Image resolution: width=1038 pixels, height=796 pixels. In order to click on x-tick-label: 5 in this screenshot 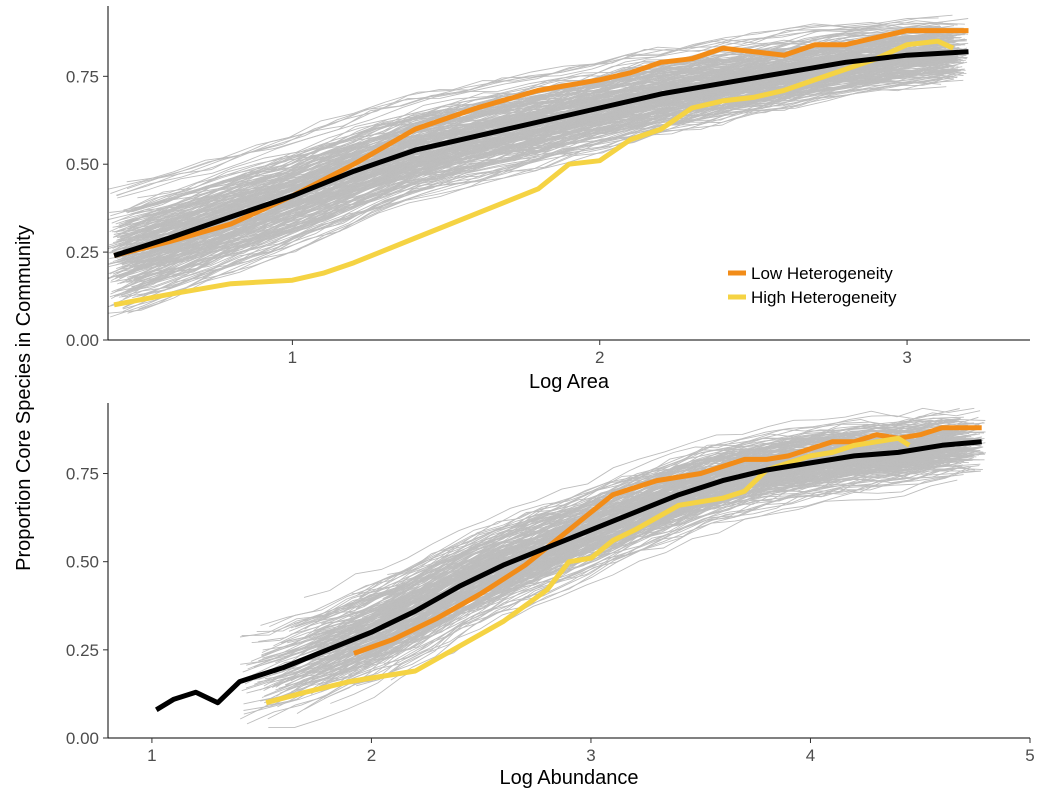, I will do `click(1029, 755)`.